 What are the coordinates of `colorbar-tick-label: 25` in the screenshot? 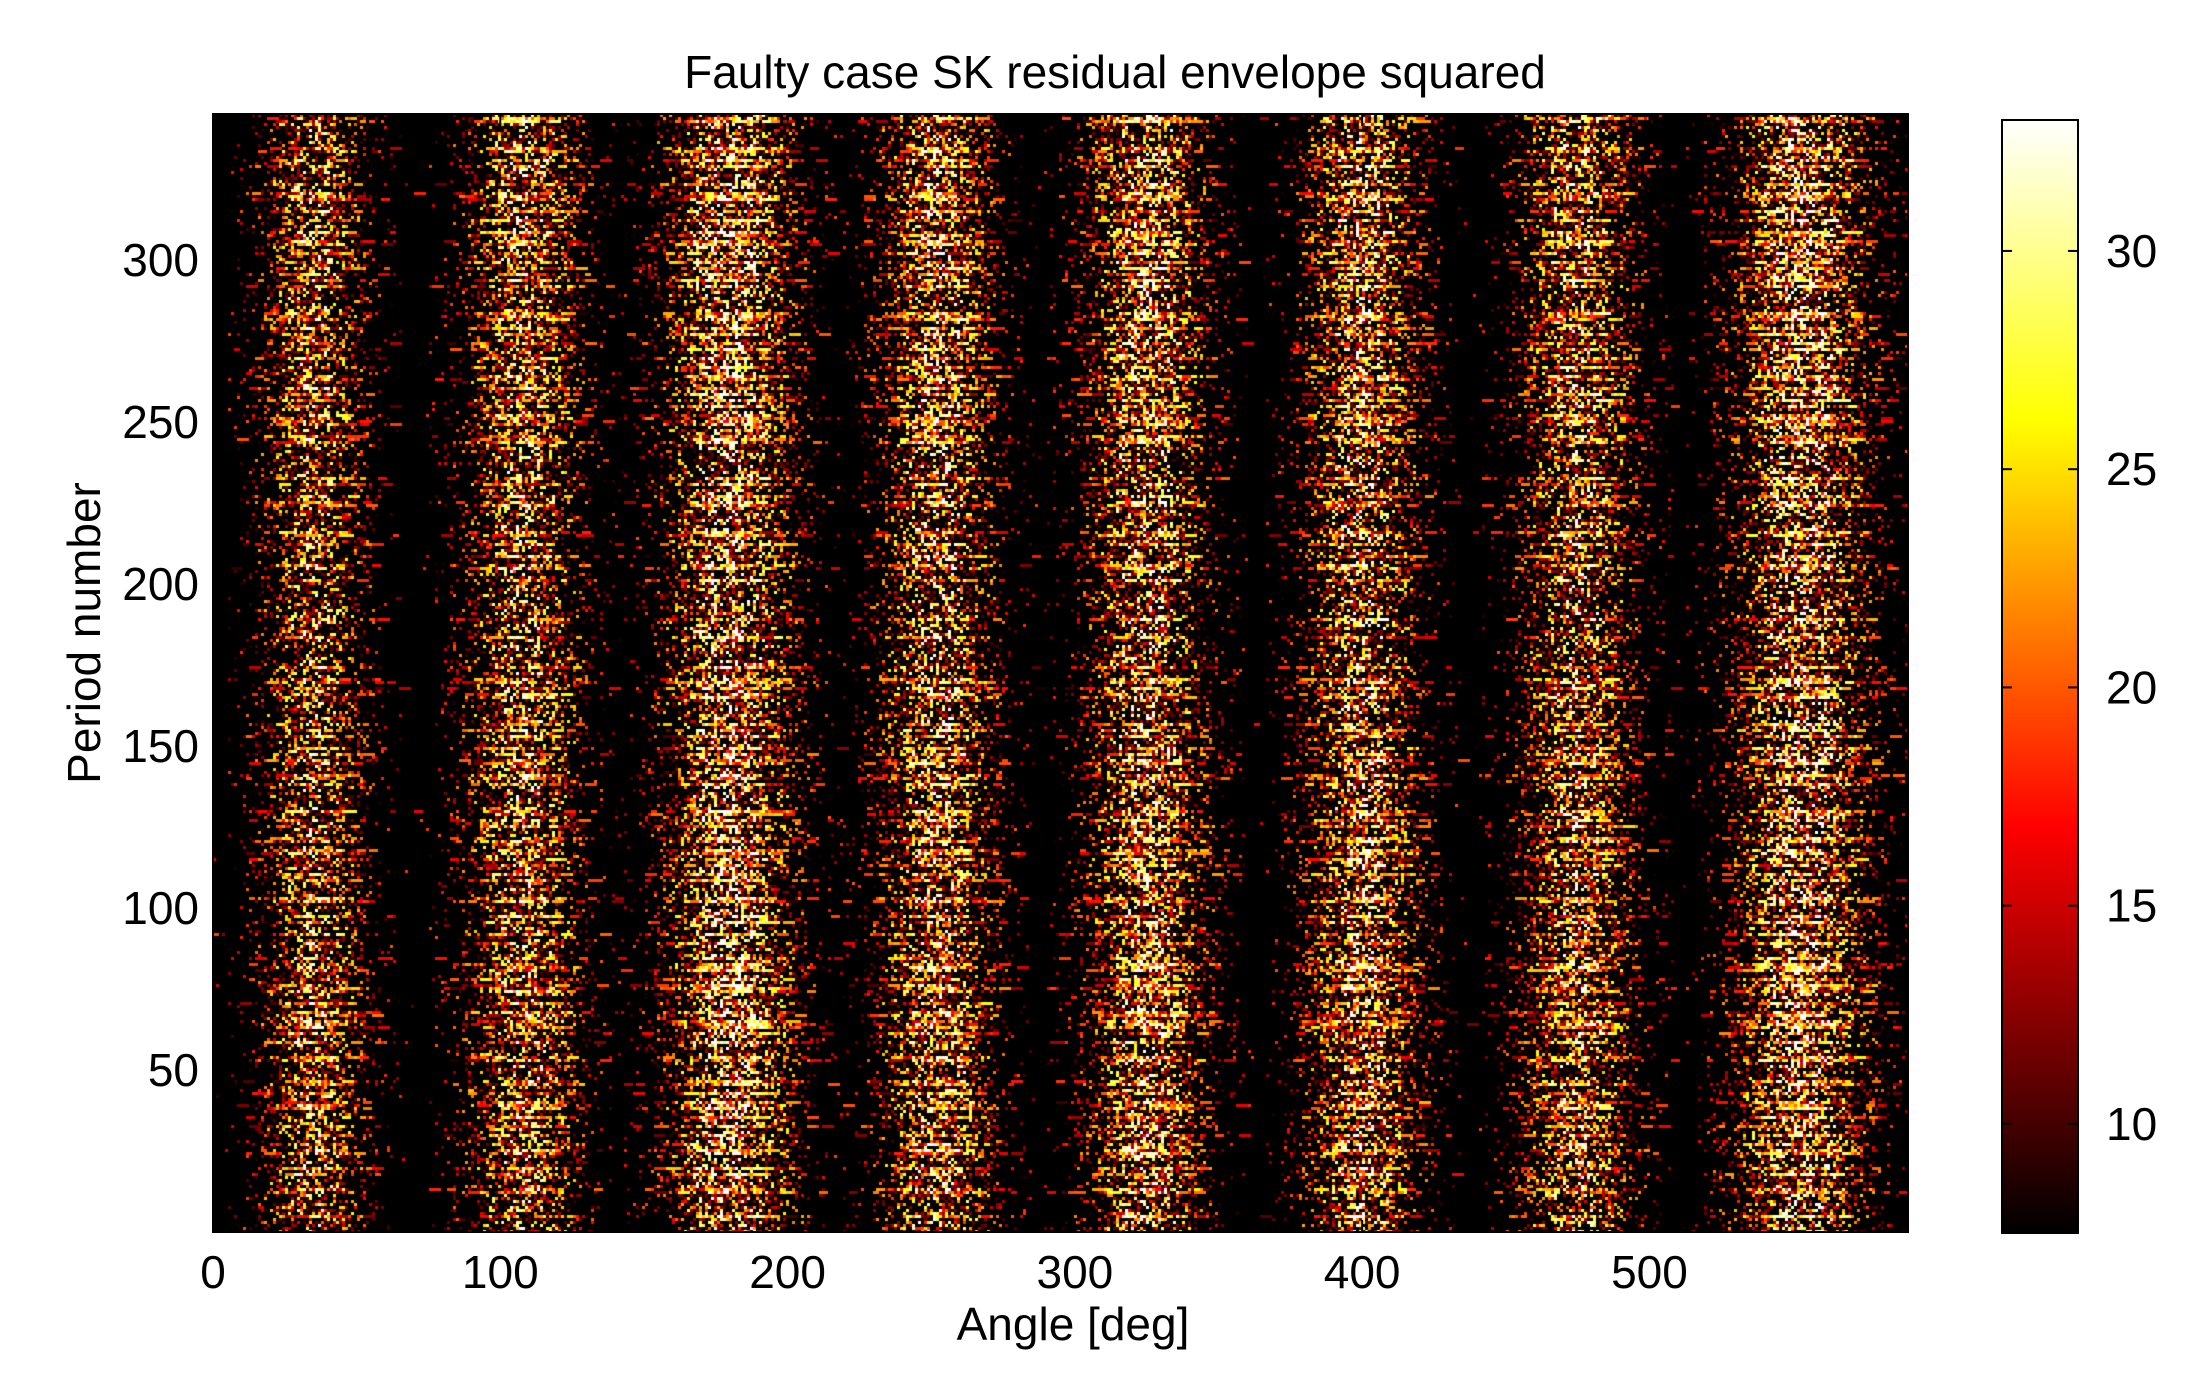 It's located at (2131, 469).